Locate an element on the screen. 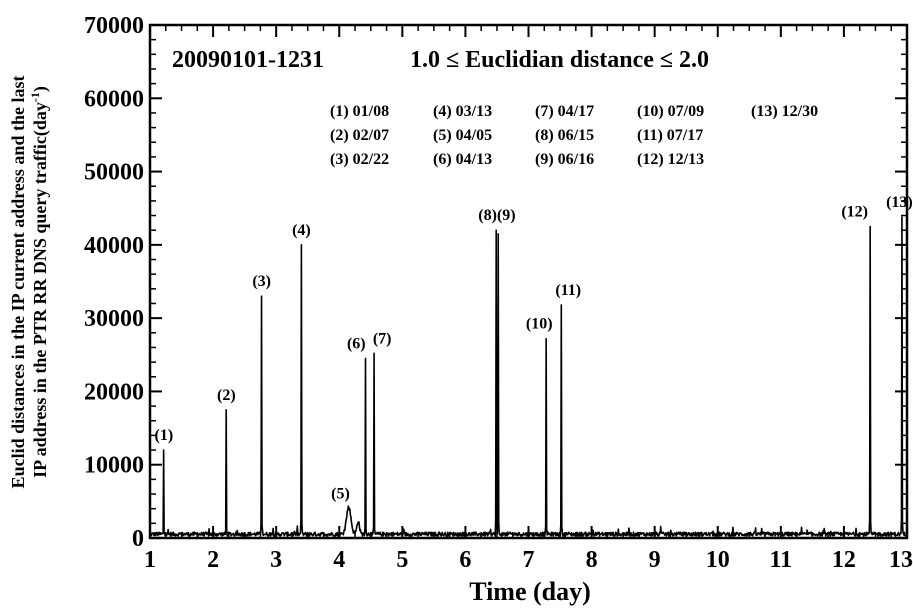 Image resolution: width=913 pixels, height=608 pixels. peak-label: (6) is located at coordinates (356, 343).